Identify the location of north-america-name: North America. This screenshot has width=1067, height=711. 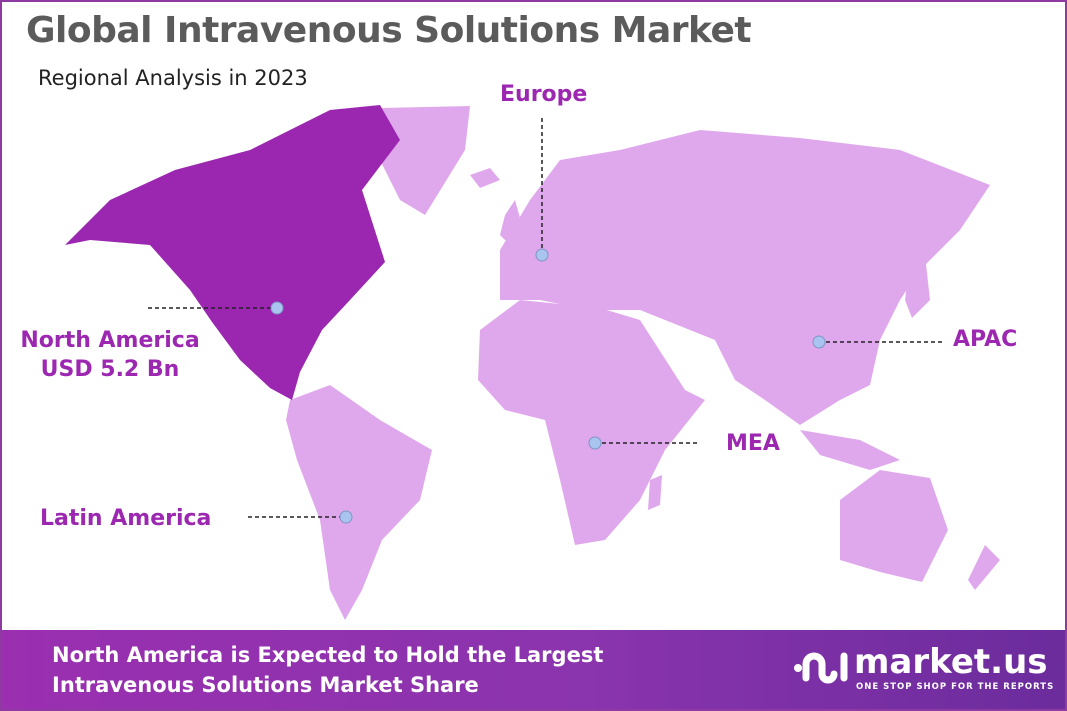
(110, 340).